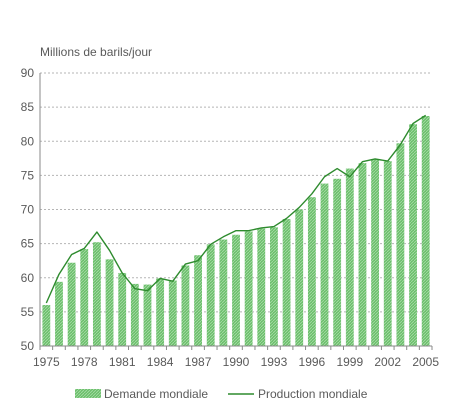 The image size is (474, 411). What do you see at coordinates (28, 73) in the screenshot?
I see `y-tick-label: 90` at bounding box center [28, 73].